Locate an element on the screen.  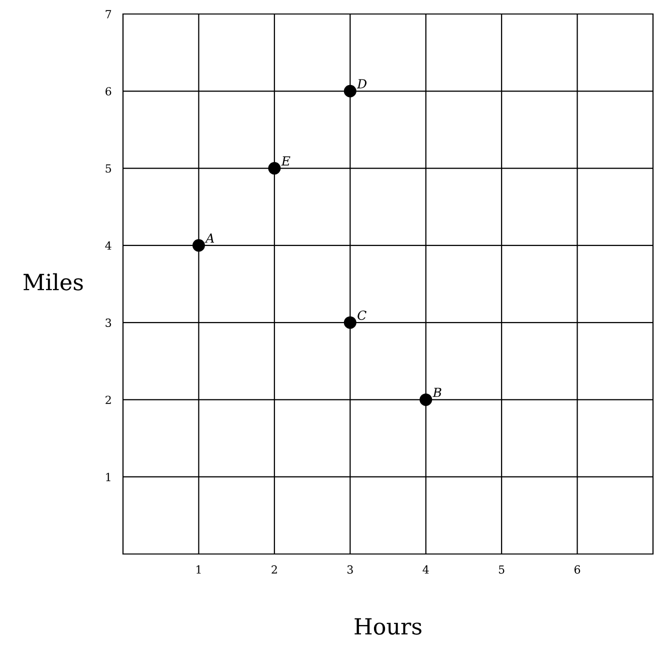
x-tick-label: 6 is located at coordinates (577, 569).